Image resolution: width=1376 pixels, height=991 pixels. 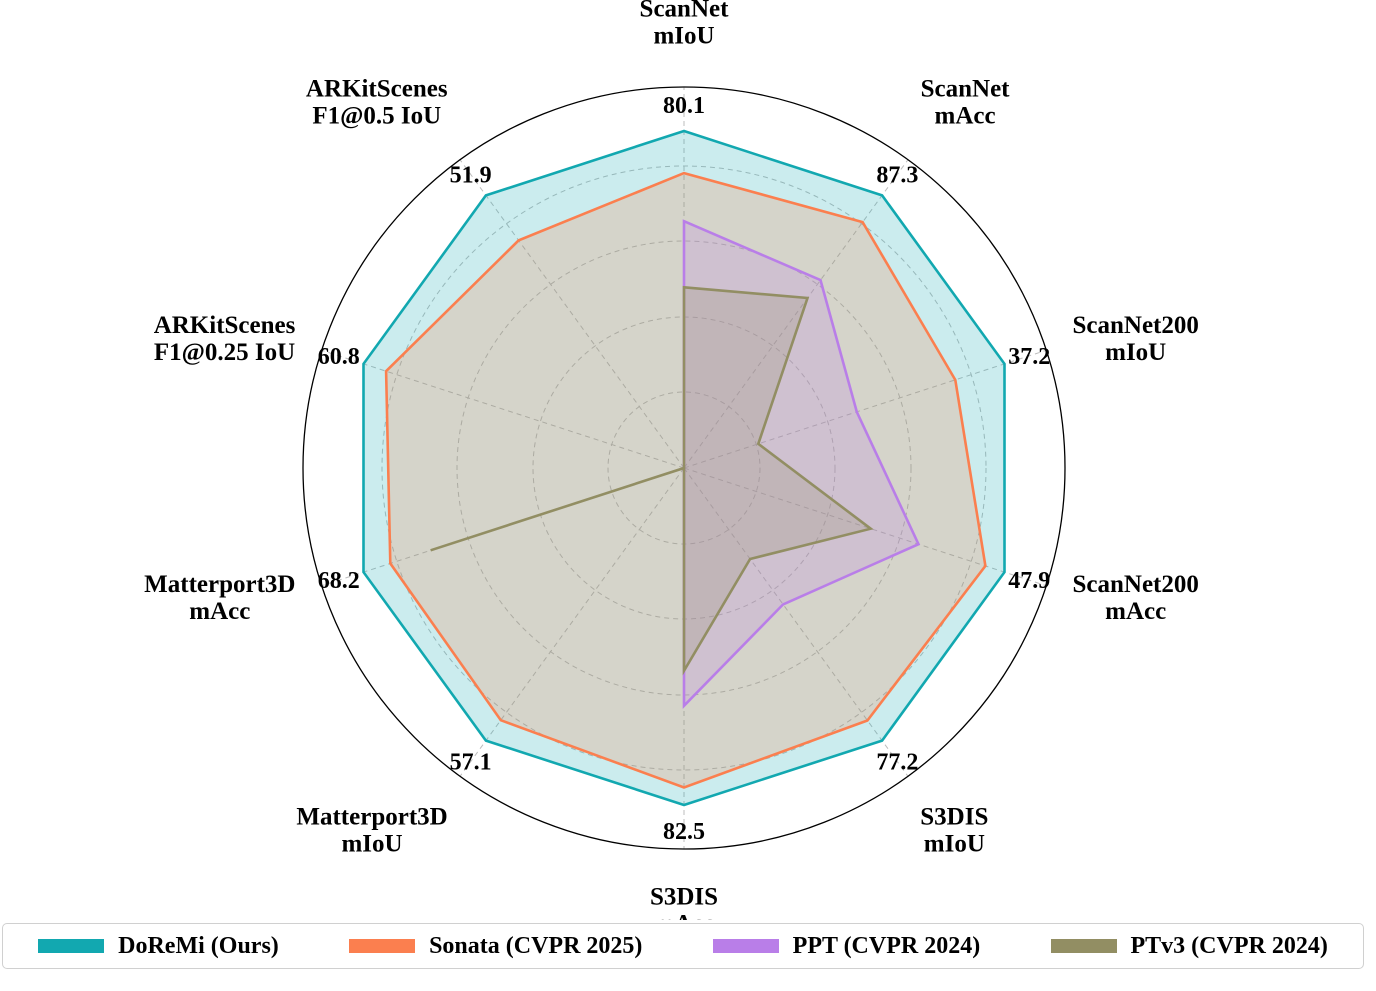 I want to click on axis-max-label: 60.8, so click(x=339, y=357).